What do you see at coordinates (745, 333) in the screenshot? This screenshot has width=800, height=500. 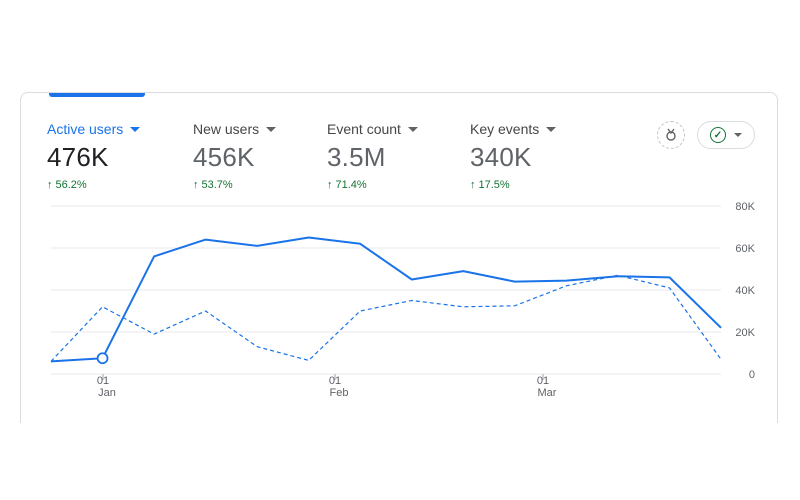 I see `y-tick-label: 20K` at bounding box center [745, 333].